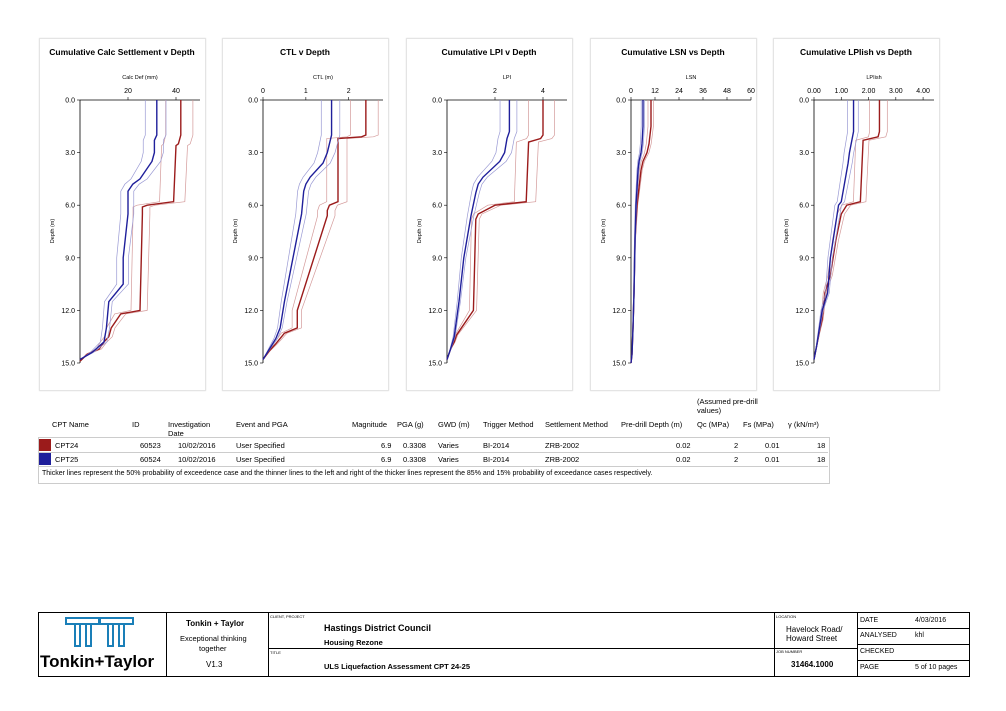  I want to click on header-qc: Qc (MPa), so click(713, 424).